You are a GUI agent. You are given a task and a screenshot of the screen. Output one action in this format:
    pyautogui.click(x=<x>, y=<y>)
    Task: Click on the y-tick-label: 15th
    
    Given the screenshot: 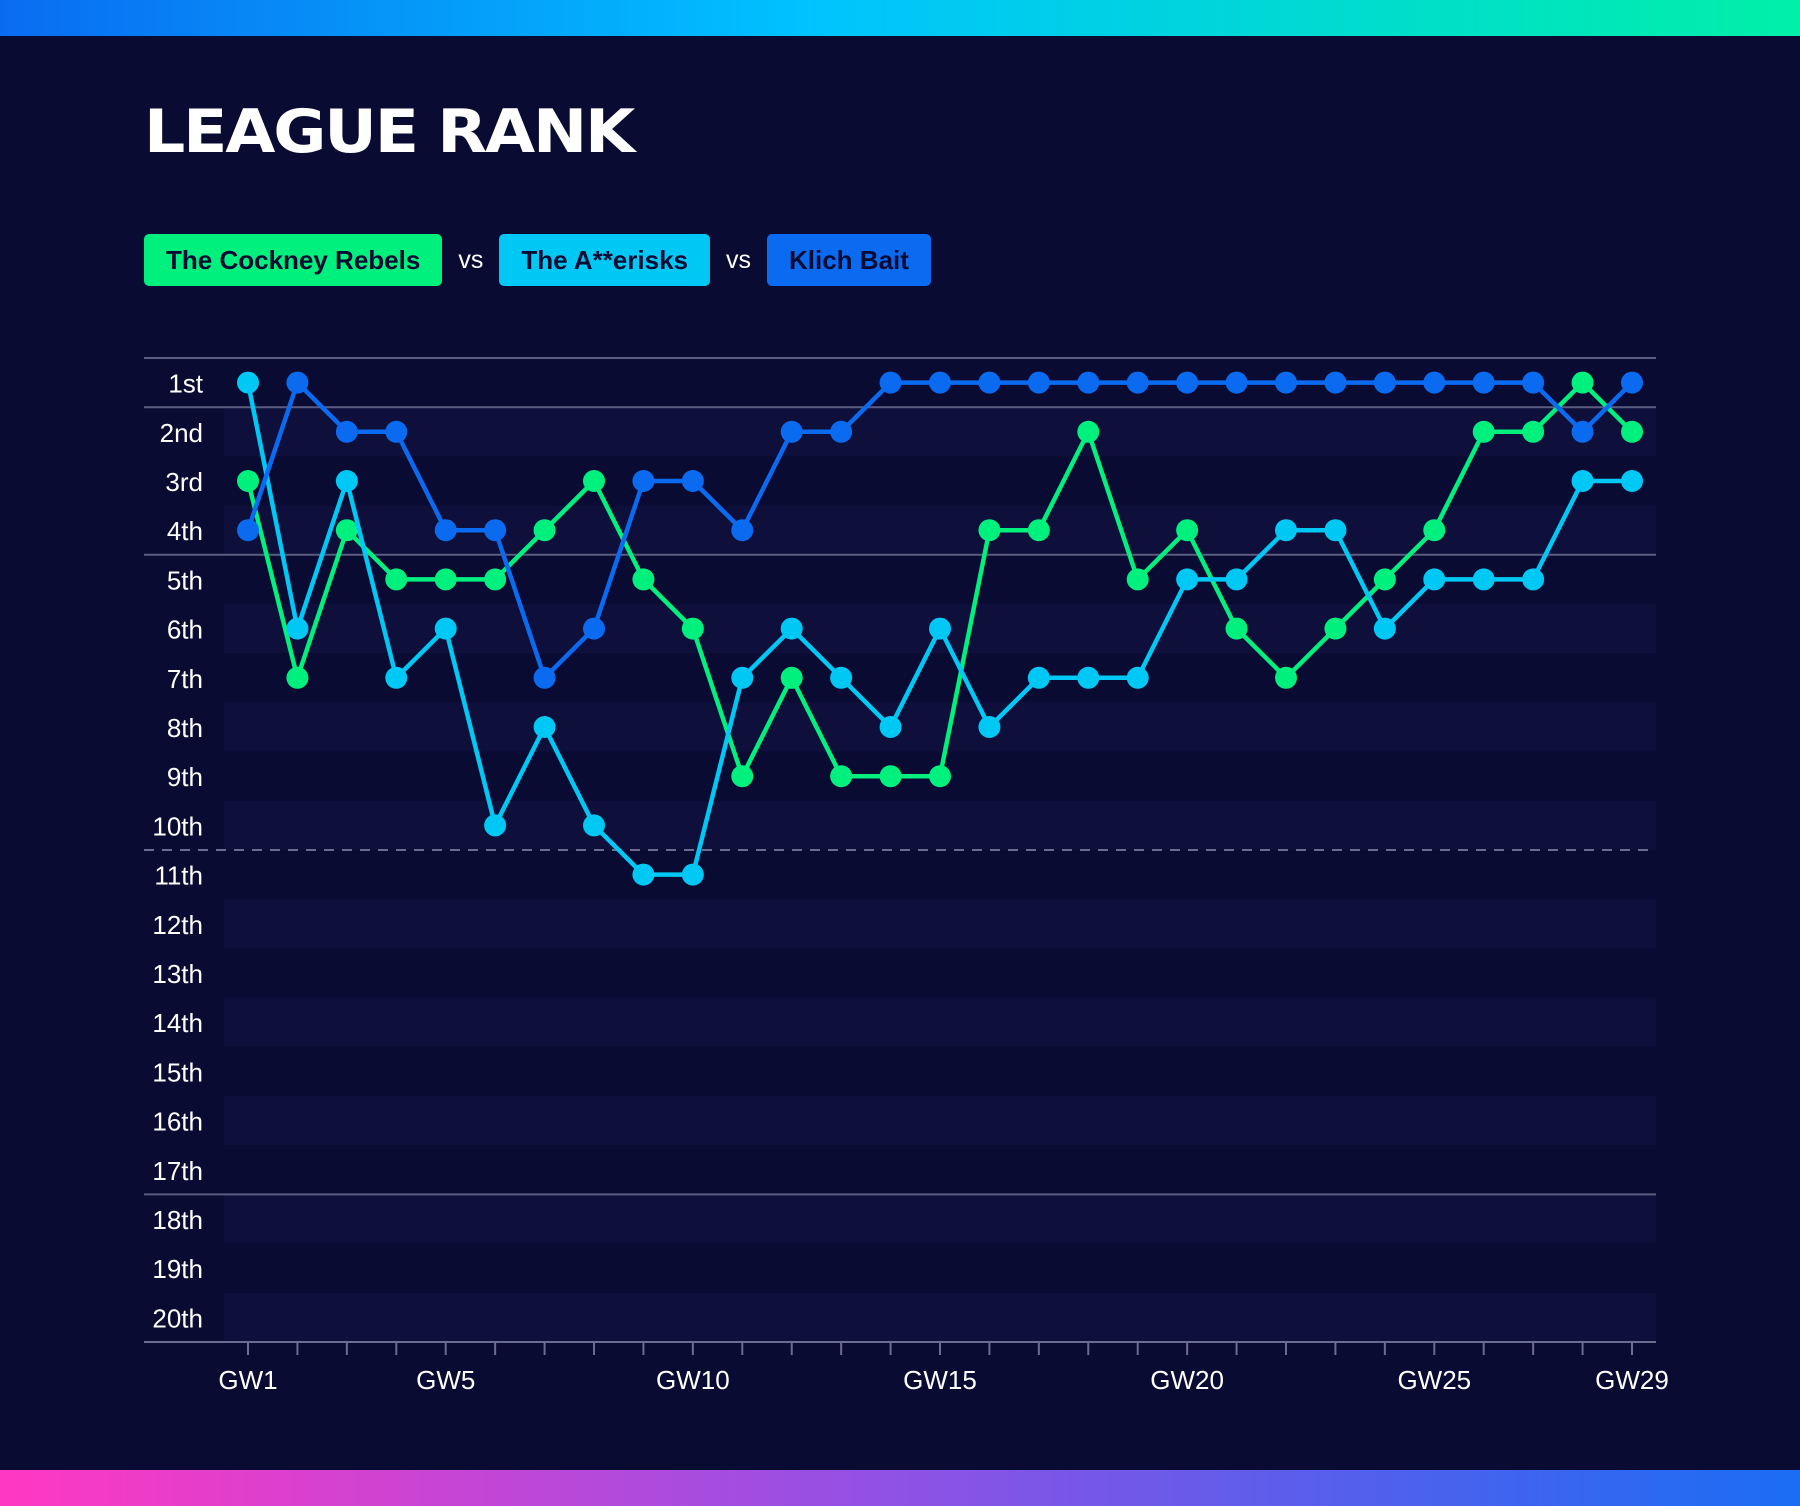 What is the action you would take?
    pyautogui.click(x=177, y=1072)
    